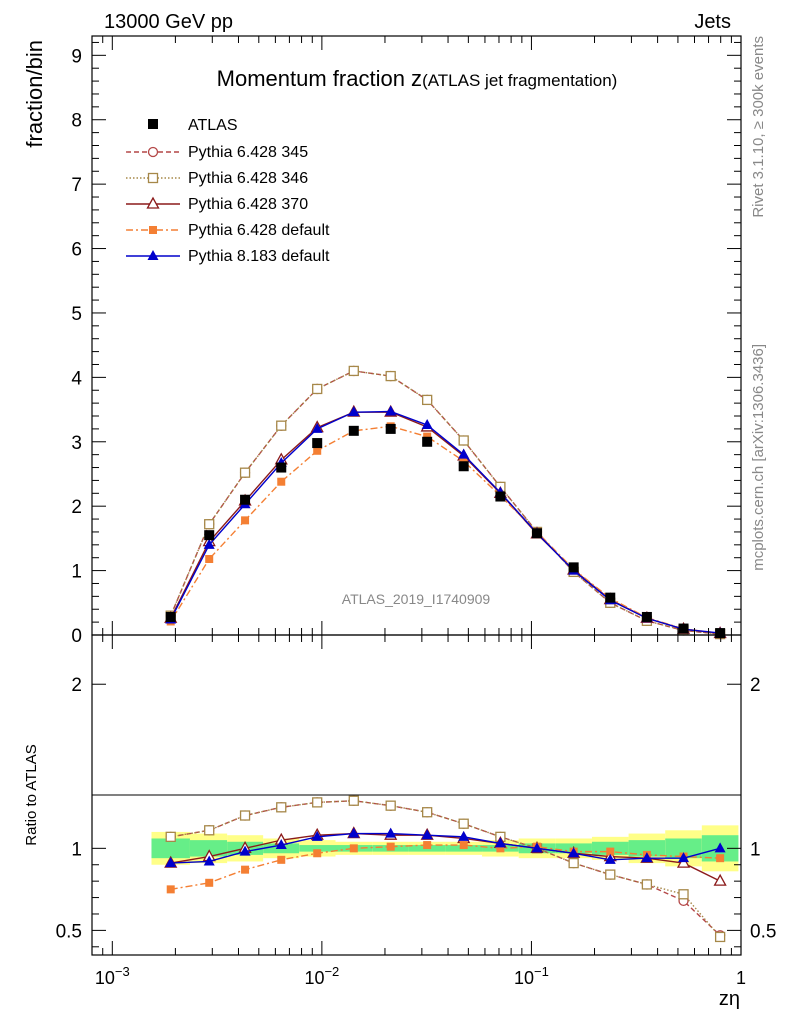 This screenshot has height=1024, width=786. I want to click on y-tick-label: 0, so click(76, 636).